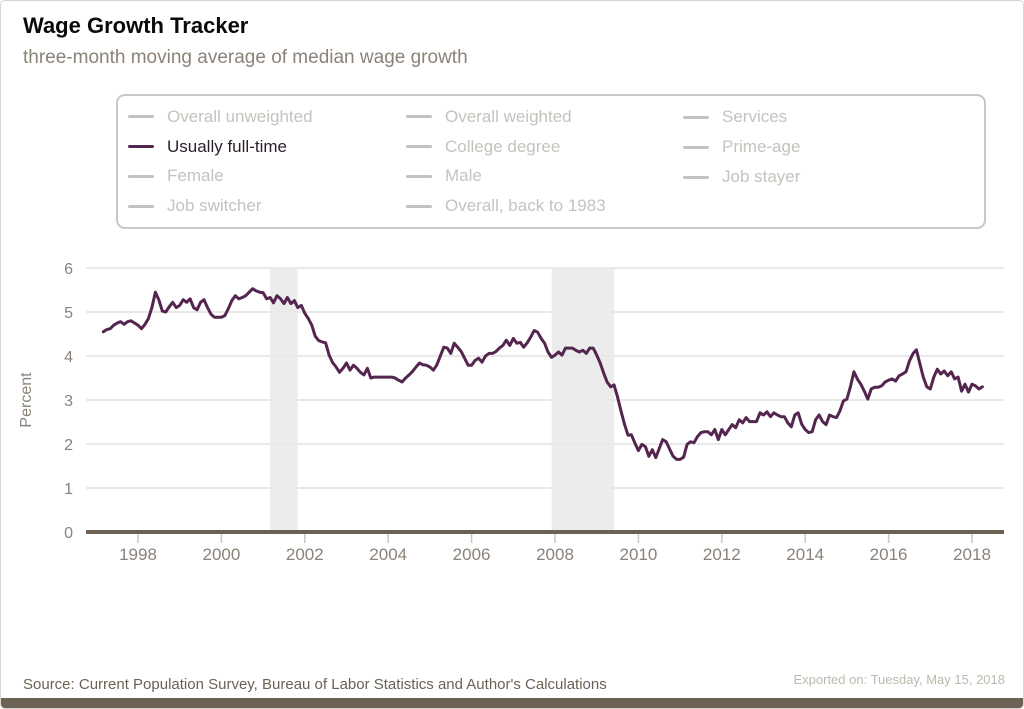  I want to click on y-tick-label: 4, so click(68, 357).